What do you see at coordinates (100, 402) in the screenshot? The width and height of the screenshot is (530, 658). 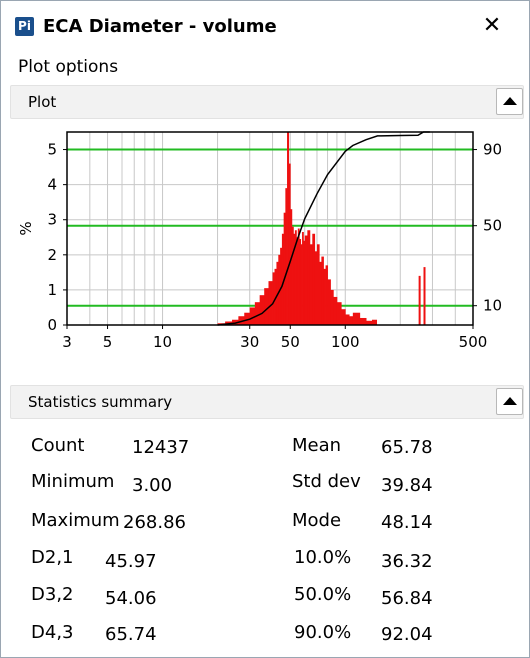 I see `statistics-section-label: Statistics summary` at bounding box center [100, 402].